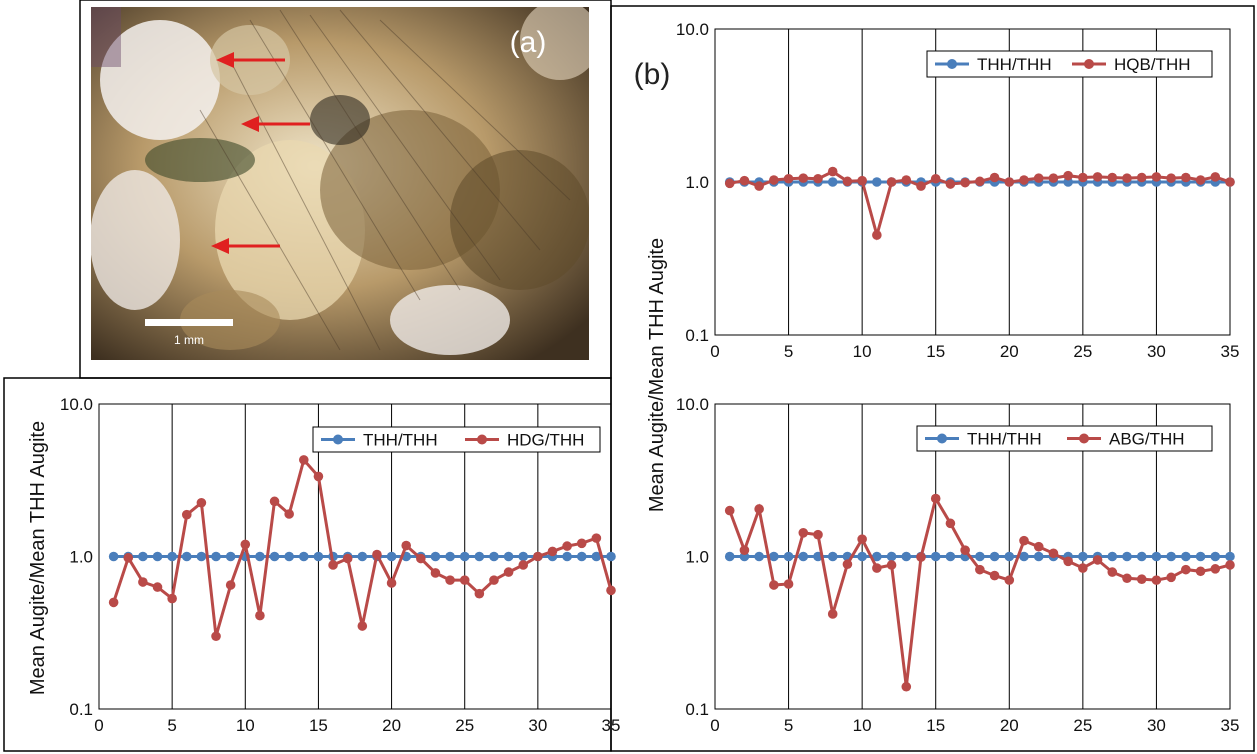 Image resolution: width=1257 pixels, height=754 pixels. What do you see at coordinates (545, 440) in the screenshot?
I see `legend-label: HDG/THH` at bounding box center [545, 440].